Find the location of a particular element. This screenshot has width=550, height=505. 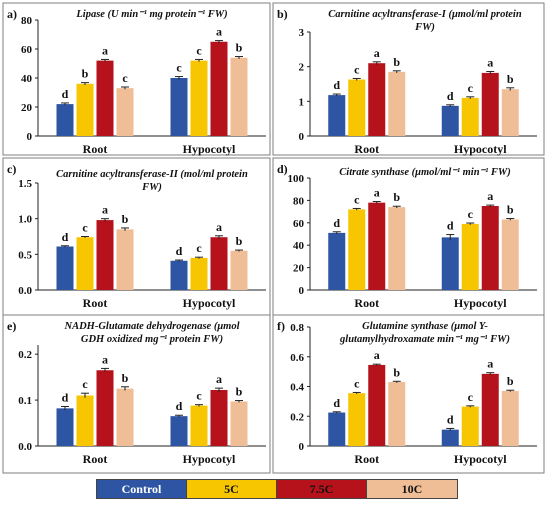

y-tick-label: 20 is located at coordinates (27, 108).